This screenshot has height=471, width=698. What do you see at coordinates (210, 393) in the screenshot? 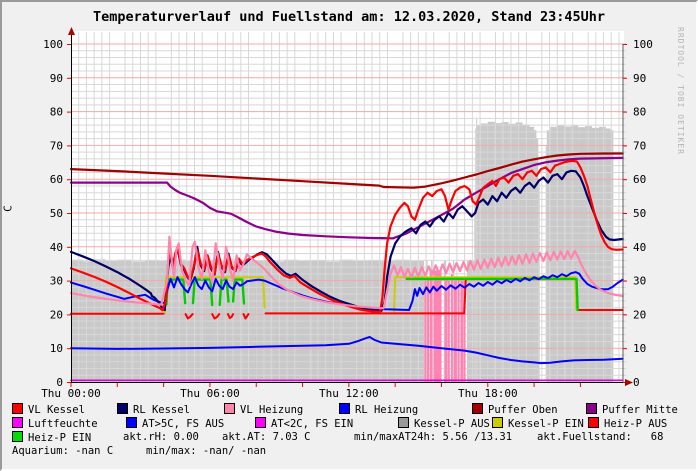
I see `x-axis-tick-label: Thu 06:00` at bounding box center [210, 393].